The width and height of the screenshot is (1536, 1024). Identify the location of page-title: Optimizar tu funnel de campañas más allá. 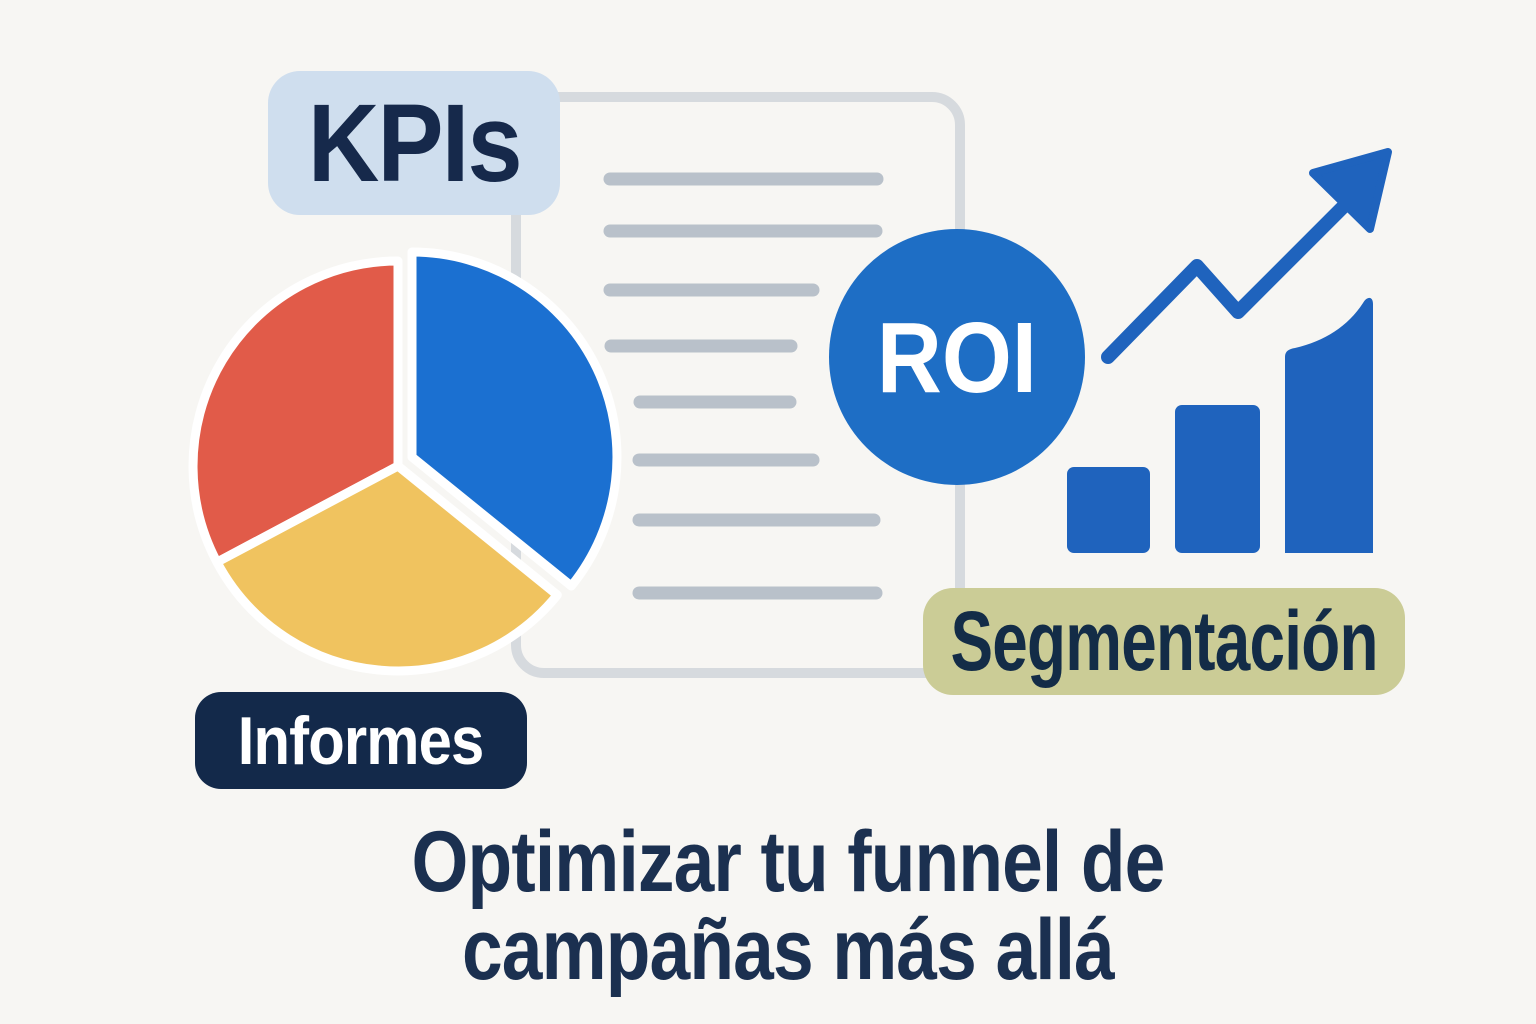
(788, 906).